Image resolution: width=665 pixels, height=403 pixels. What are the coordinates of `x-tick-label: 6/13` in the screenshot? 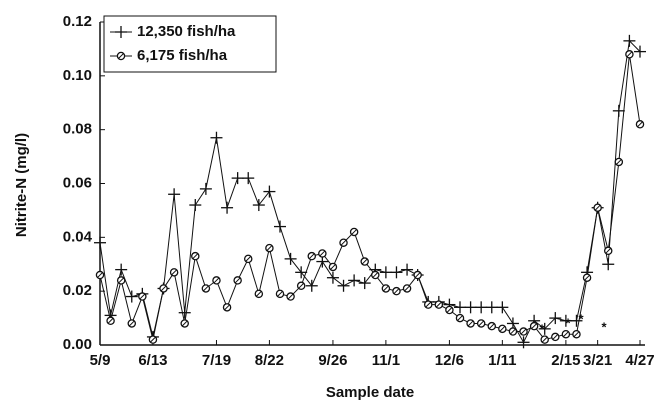 It's located at (152, 360).